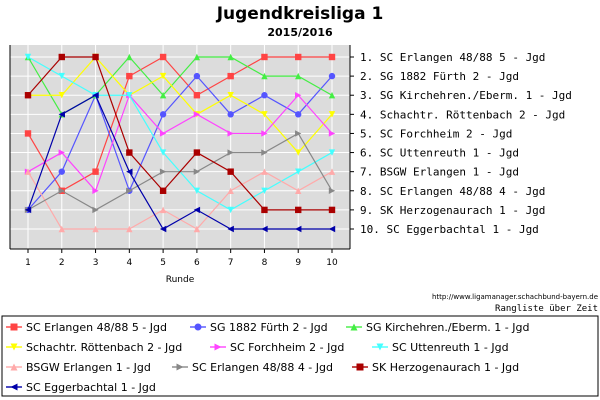 The height and width of the screenshot is (400, 600). I want to click on rank-label: 3. SG Kirchehren./Eberm. 1 - Jgd, so click(466, 95).